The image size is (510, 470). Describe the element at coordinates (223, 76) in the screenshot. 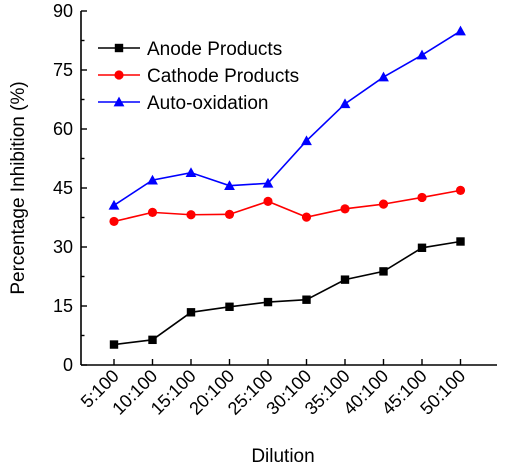

I see `legend-label: Cathode Products` at that location.